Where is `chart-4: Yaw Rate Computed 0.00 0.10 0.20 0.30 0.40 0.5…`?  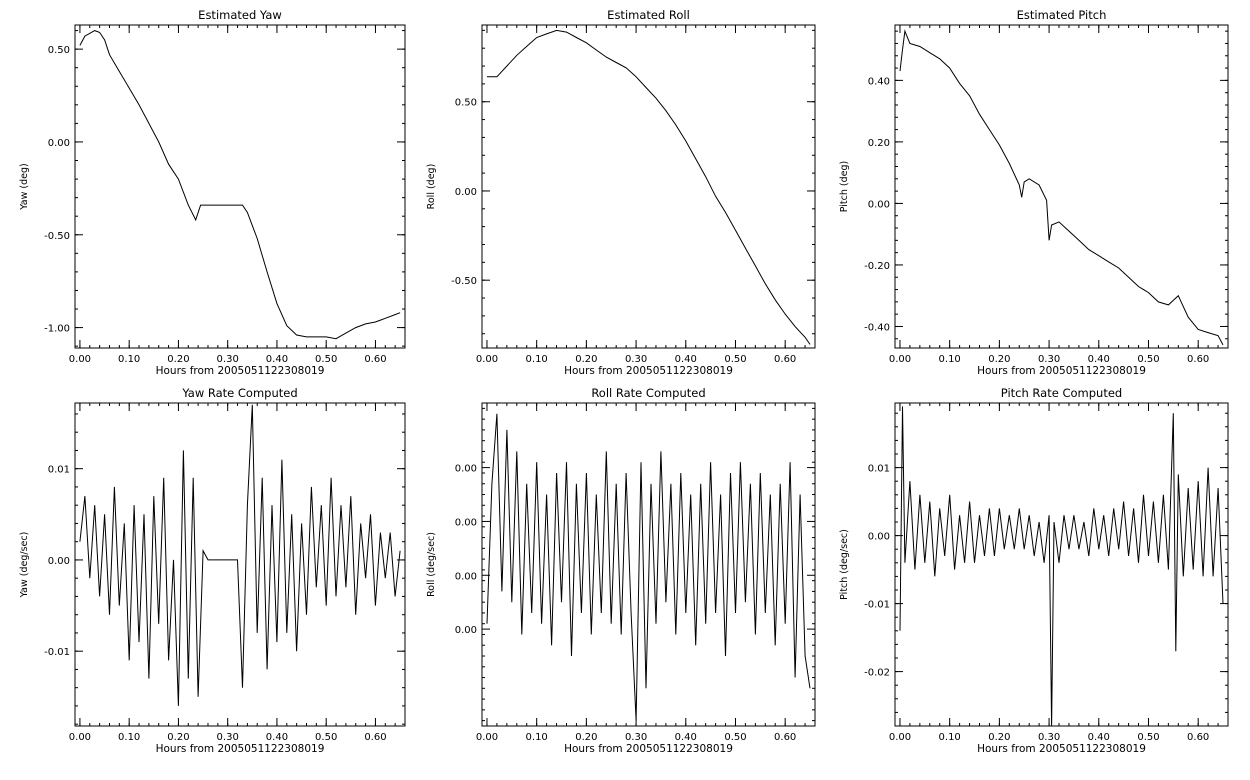
chart-4: Yaw Rate Computed 0.00 0.10 0.20 0.30 0.40 0.5… is located at coordinates (212, 570).